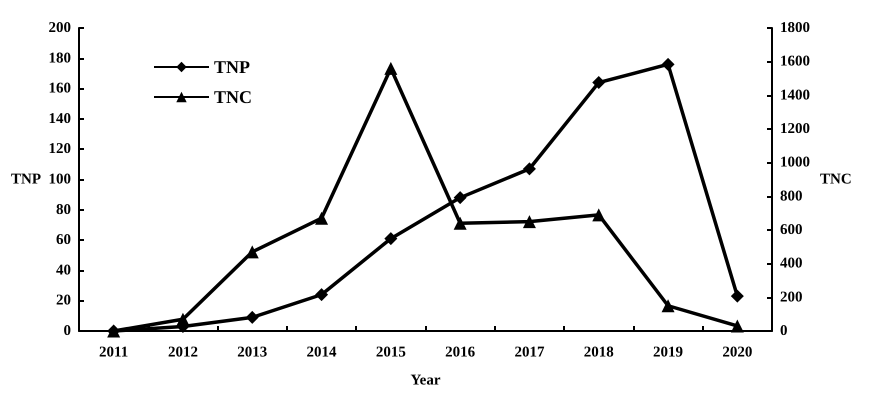 The image size is (887, 413). Describe the element at coordinates (668, 352) in the screenshot. I see `x-tick-label: 2019` at that location.